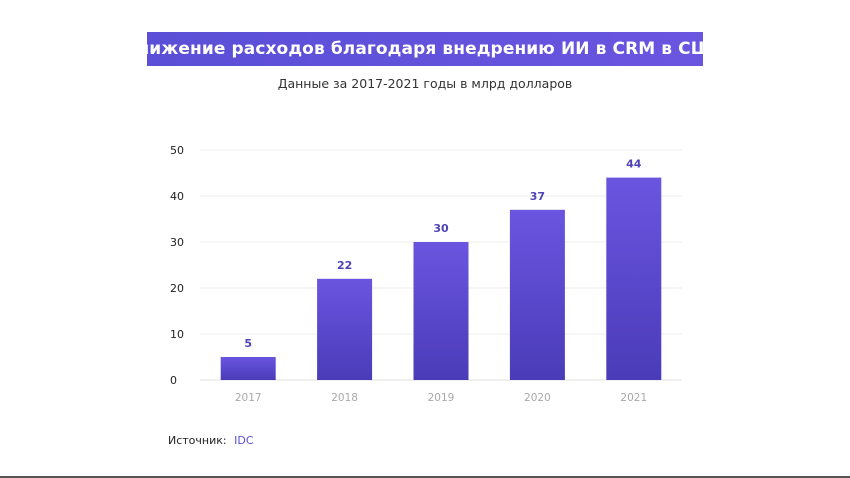 Image resolution: width=850 pixels, height=478 pixels. Describe the element at coordinates (177, 242) in the screenshot. I see `y-tick-label: 30` at that location.